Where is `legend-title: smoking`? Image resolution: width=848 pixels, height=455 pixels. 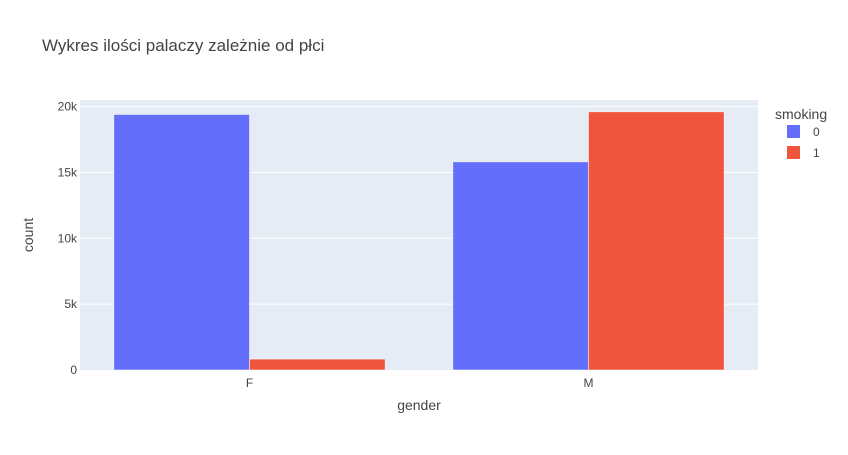 legend-title: smoking is located at coordinates (801, 114).